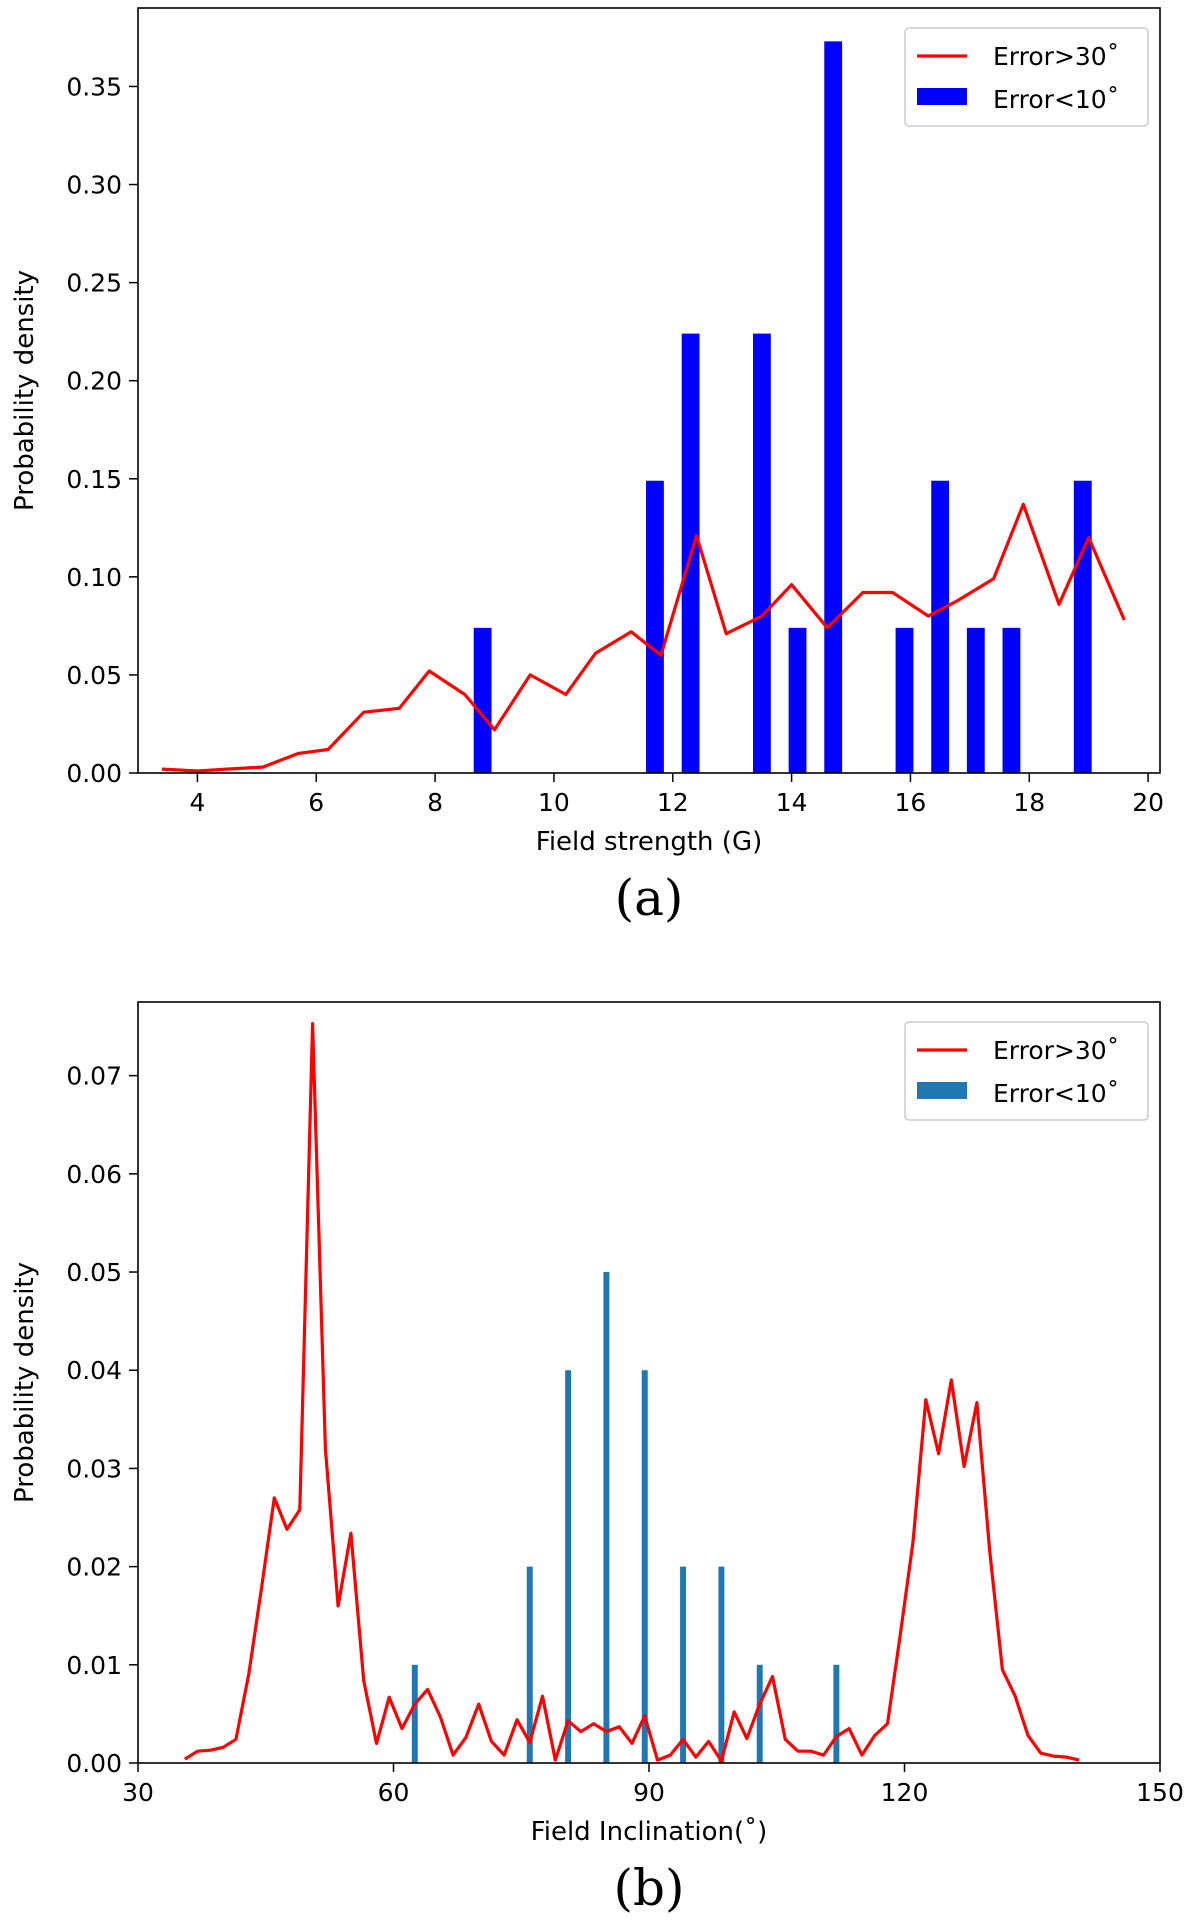 This screenshot has height=1932, width=1200. What do you see at coordinates (94, 479) in the screenshot?
I see `y-tick-label: 0.15` at bounding box center [94, 479].